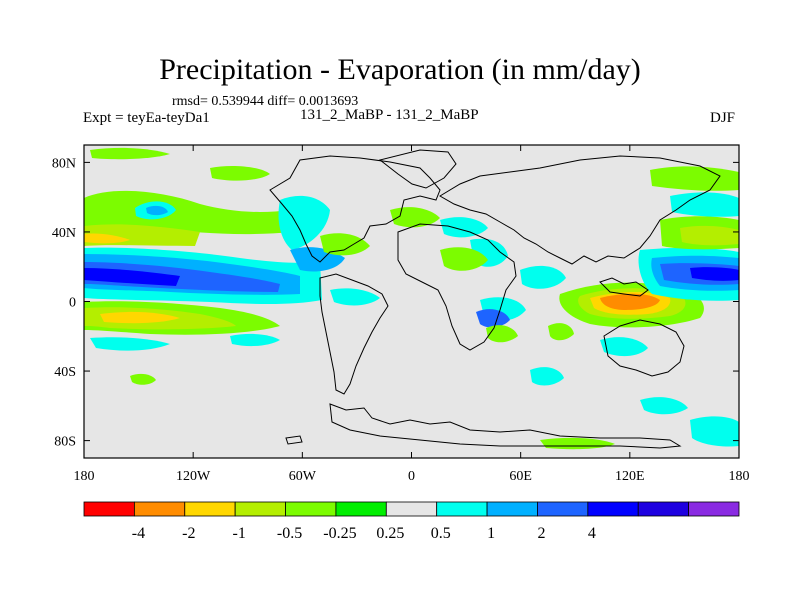 Image resolution: width=800 pixels, height=600 pixels. I want to click on colorbar-label: -1, so click(239, 533).